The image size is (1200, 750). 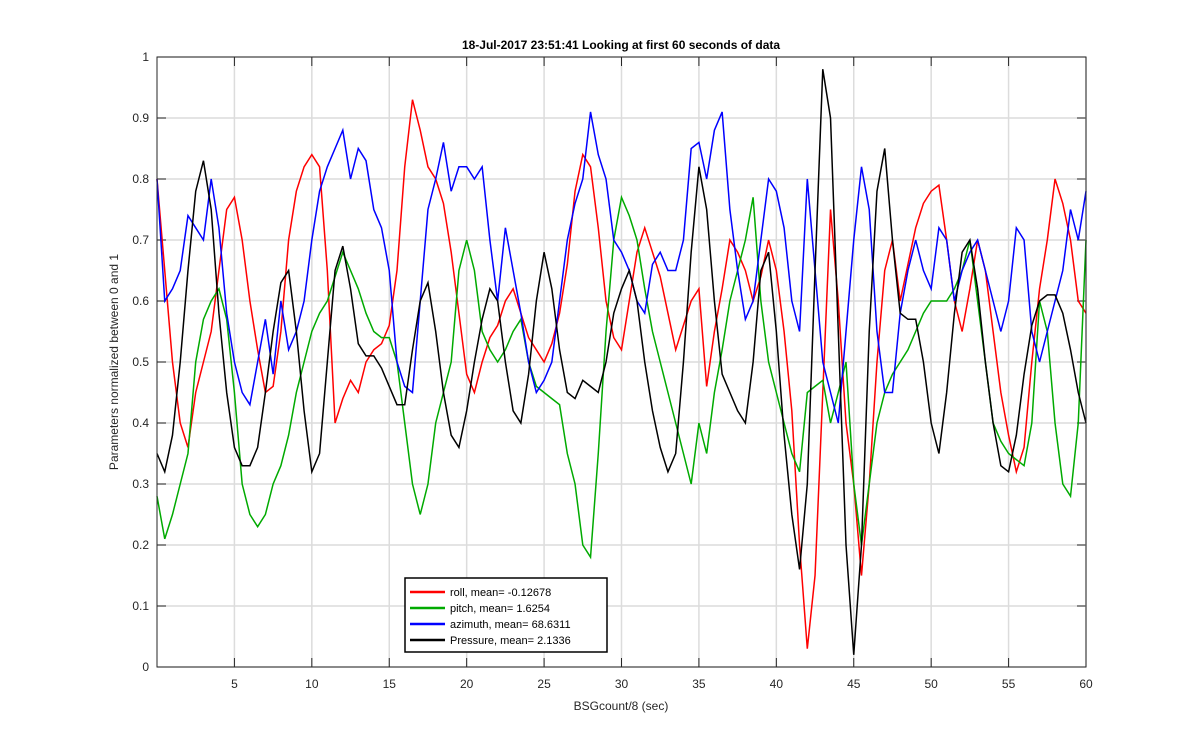 I want to click on y-tick-label: 0, so click(x=145, y=667).